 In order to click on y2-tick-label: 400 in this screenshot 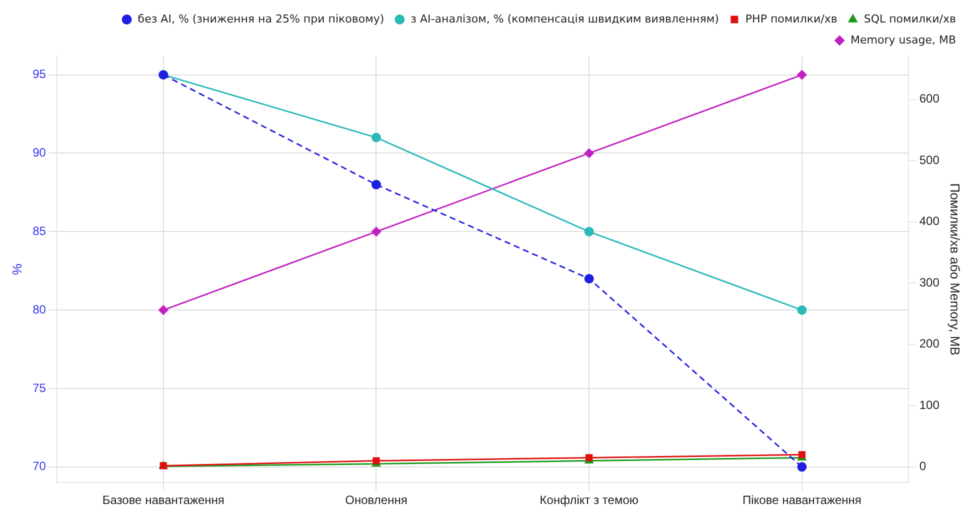, I will do `click(929, 221)`.